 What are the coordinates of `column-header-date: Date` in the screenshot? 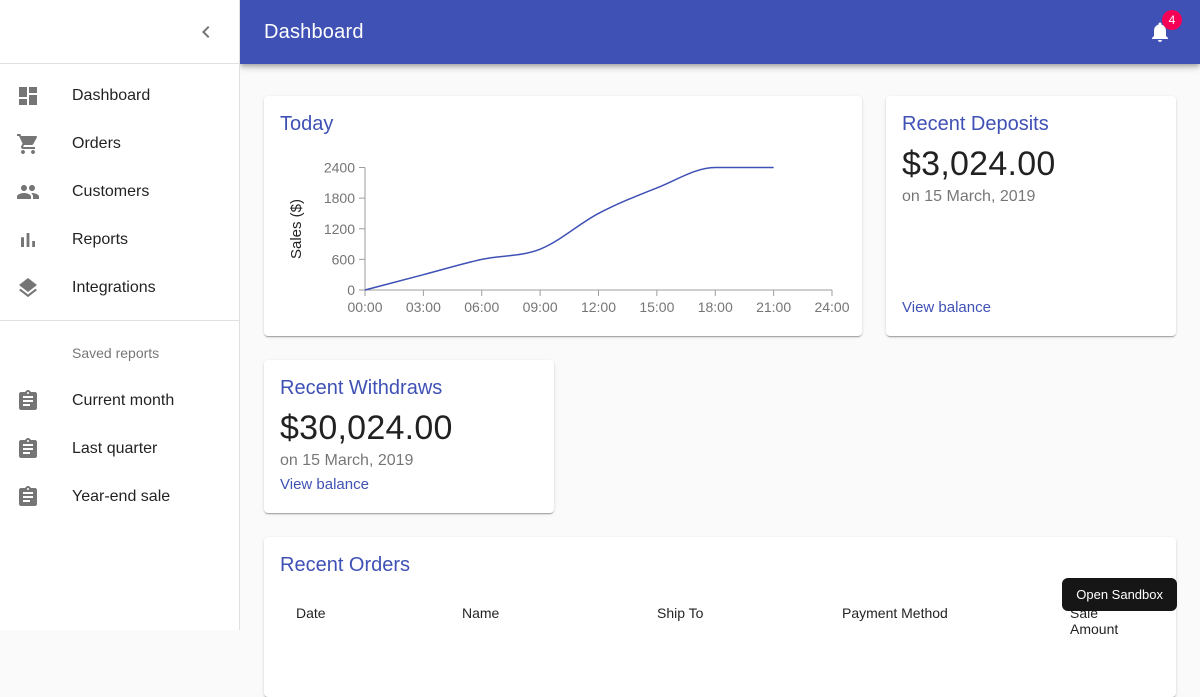 It's located at (363, 622).